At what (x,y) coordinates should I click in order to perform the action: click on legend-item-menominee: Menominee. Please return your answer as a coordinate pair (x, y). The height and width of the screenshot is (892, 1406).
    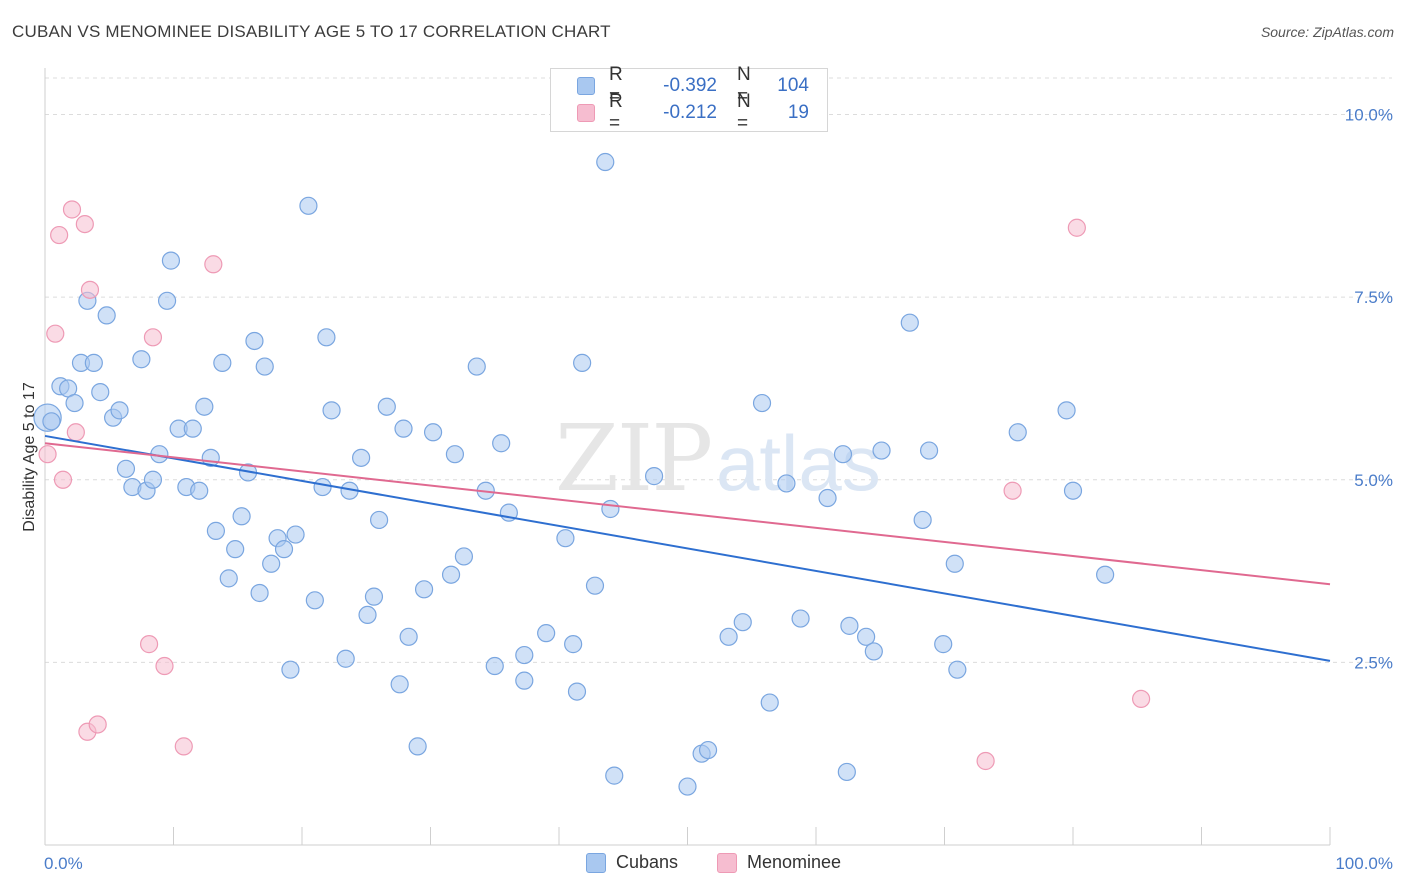
    Looking at the image, I should click on (779, 862).